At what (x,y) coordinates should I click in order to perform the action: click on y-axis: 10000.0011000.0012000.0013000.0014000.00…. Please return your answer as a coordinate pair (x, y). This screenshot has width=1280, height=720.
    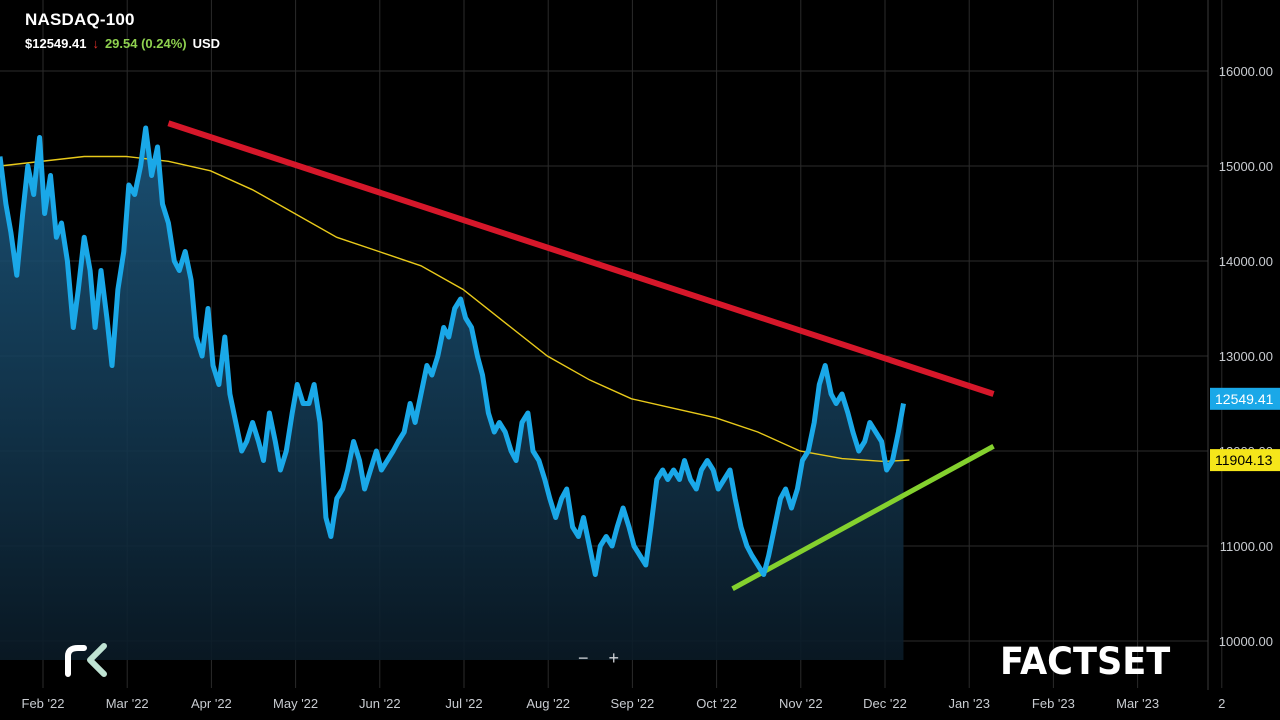
    Looking at the image, I should click on (1246, 356).